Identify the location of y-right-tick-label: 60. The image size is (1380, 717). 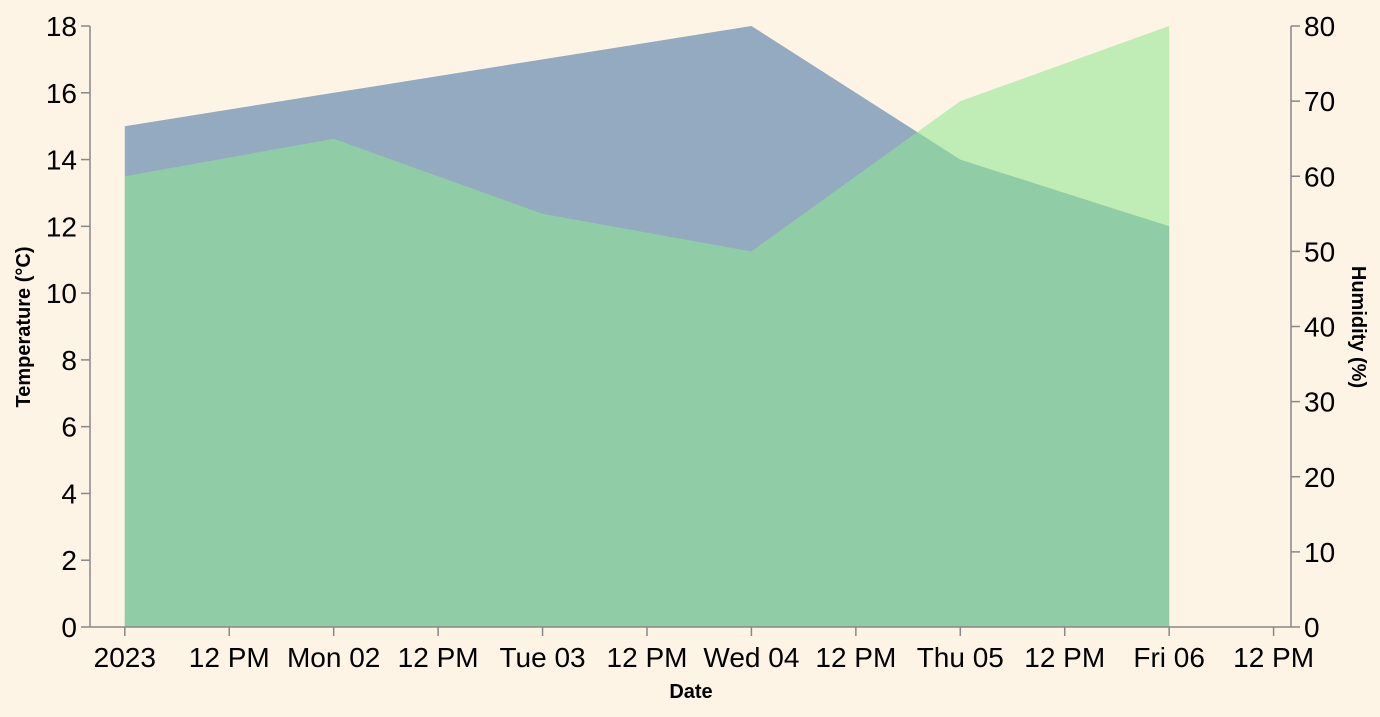
(1319, 176).